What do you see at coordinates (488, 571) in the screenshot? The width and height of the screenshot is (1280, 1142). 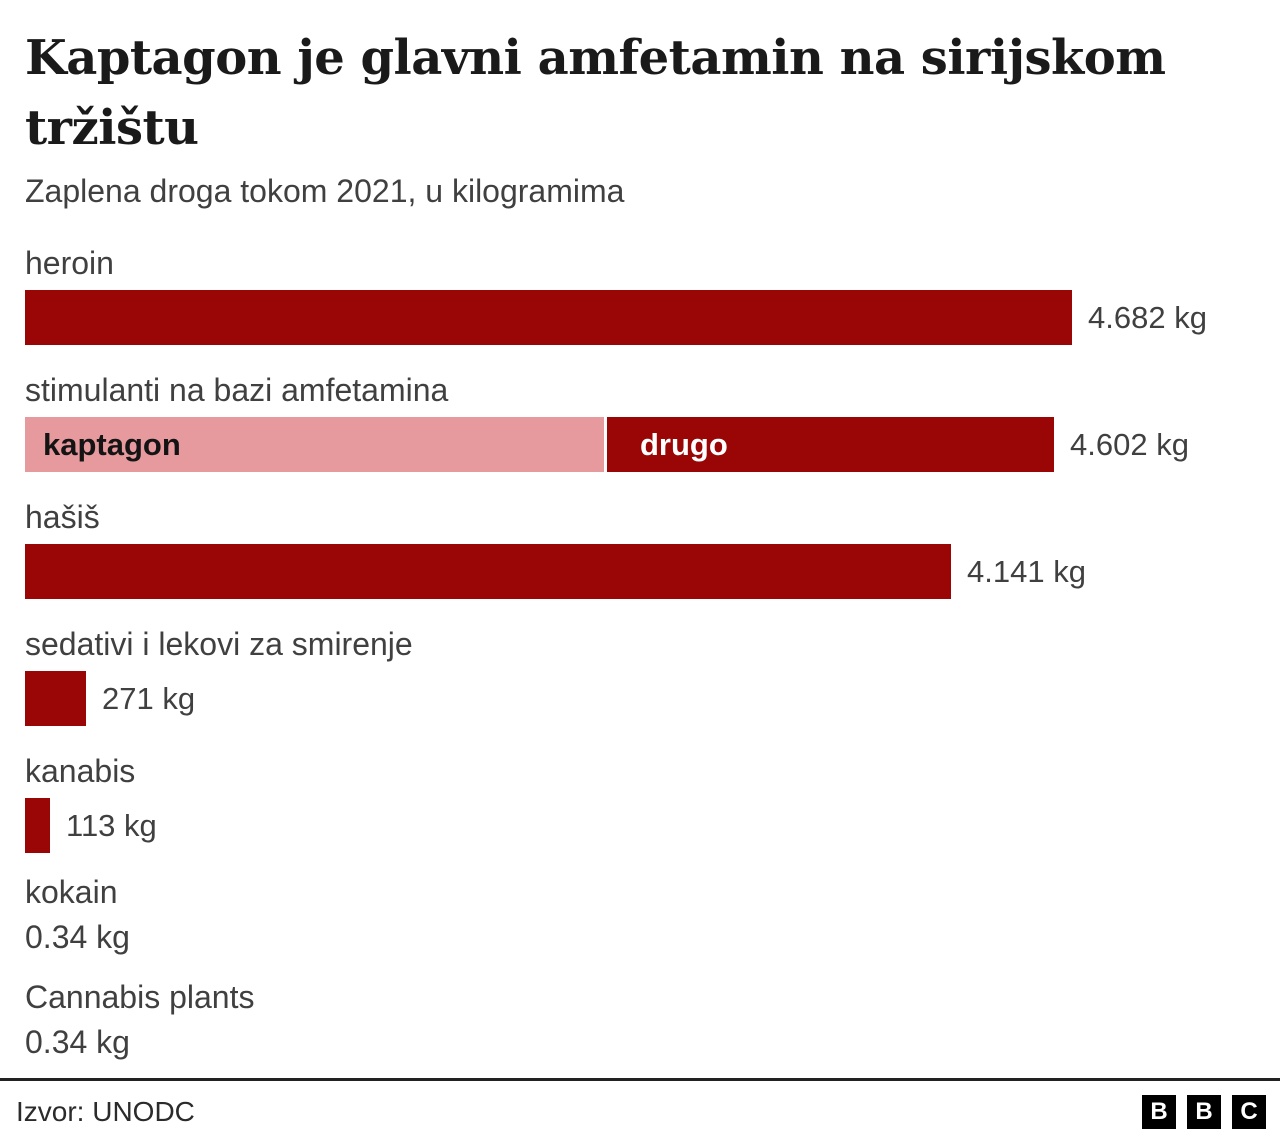 I see `hashish-bar` at bounding box center [488, 571].